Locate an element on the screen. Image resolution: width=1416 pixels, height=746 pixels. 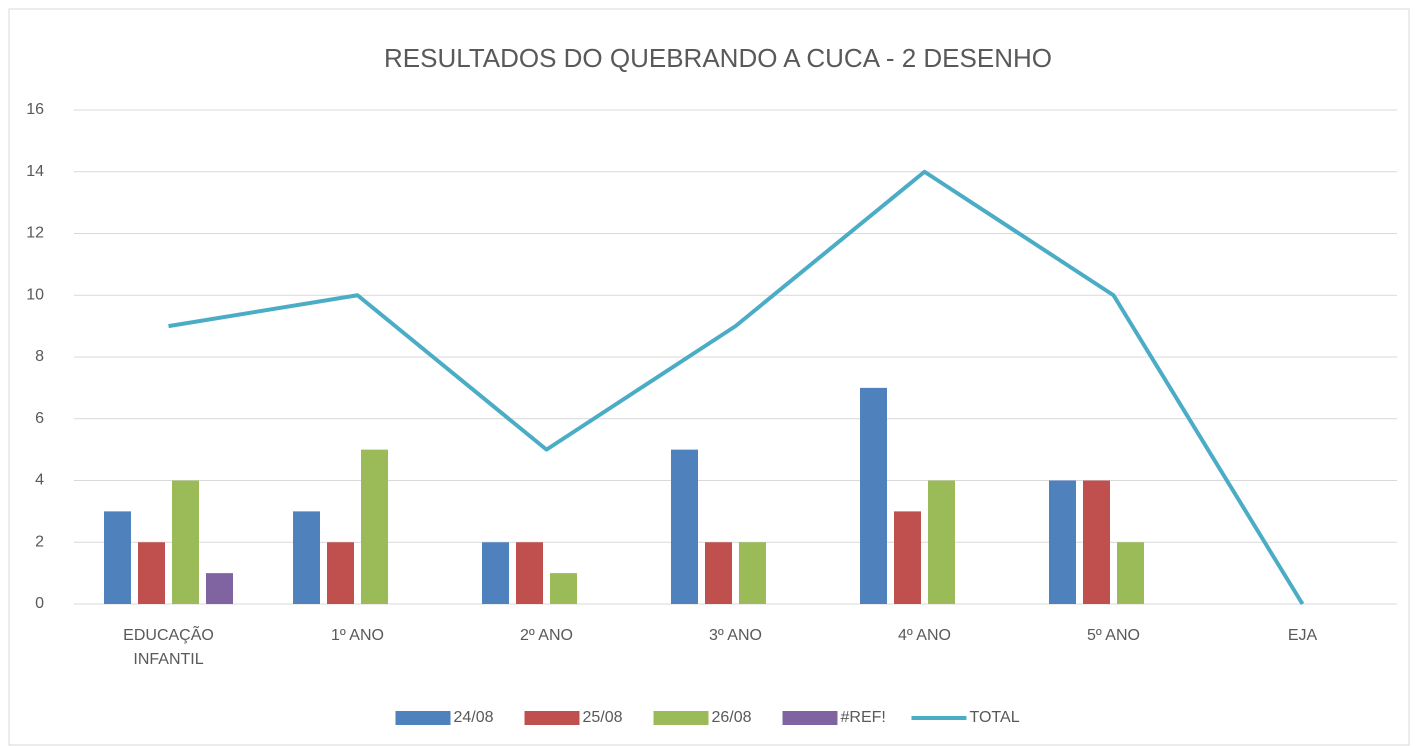
y-tick-label: 6 is located at coordinates (39, 418).